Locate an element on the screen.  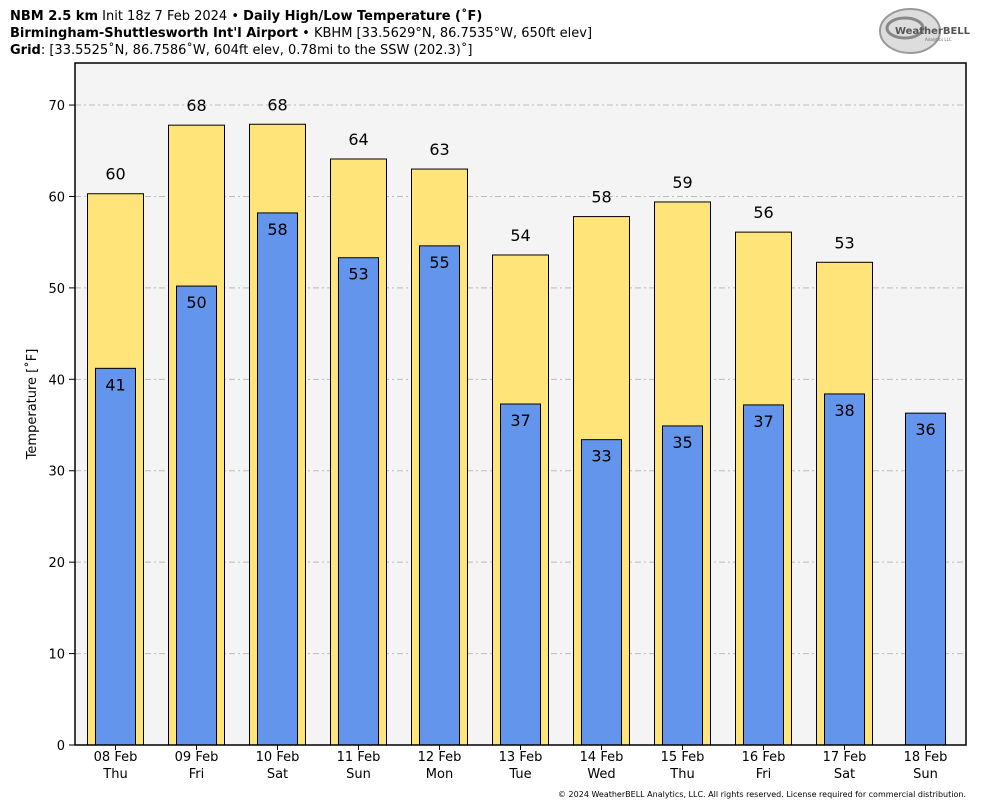
value-label: 64 is located at coordinates (358, 139).